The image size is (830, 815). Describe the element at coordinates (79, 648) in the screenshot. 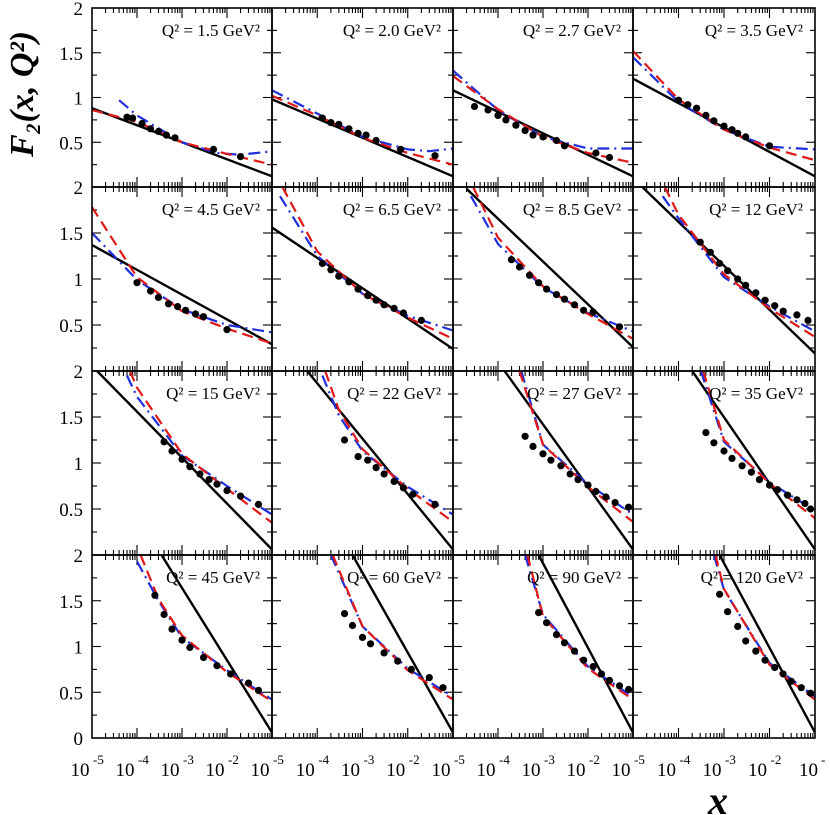

I see `y-tick-label: 1` at that location.